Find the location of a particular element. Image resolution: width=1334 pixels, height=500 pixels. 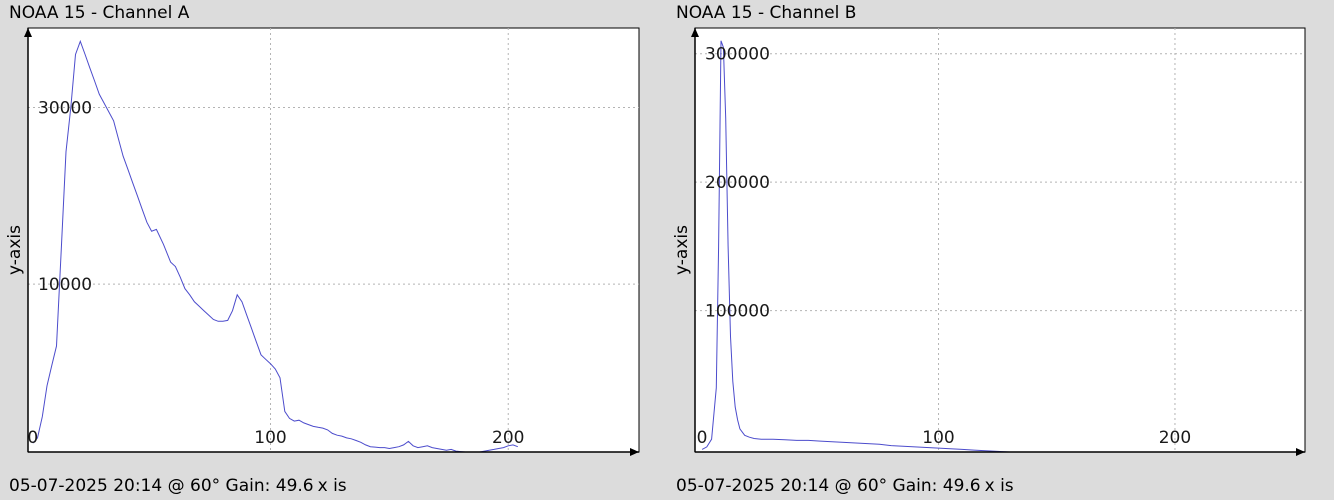

y-tick-label: 30000 is located at coordinates (65, 109).